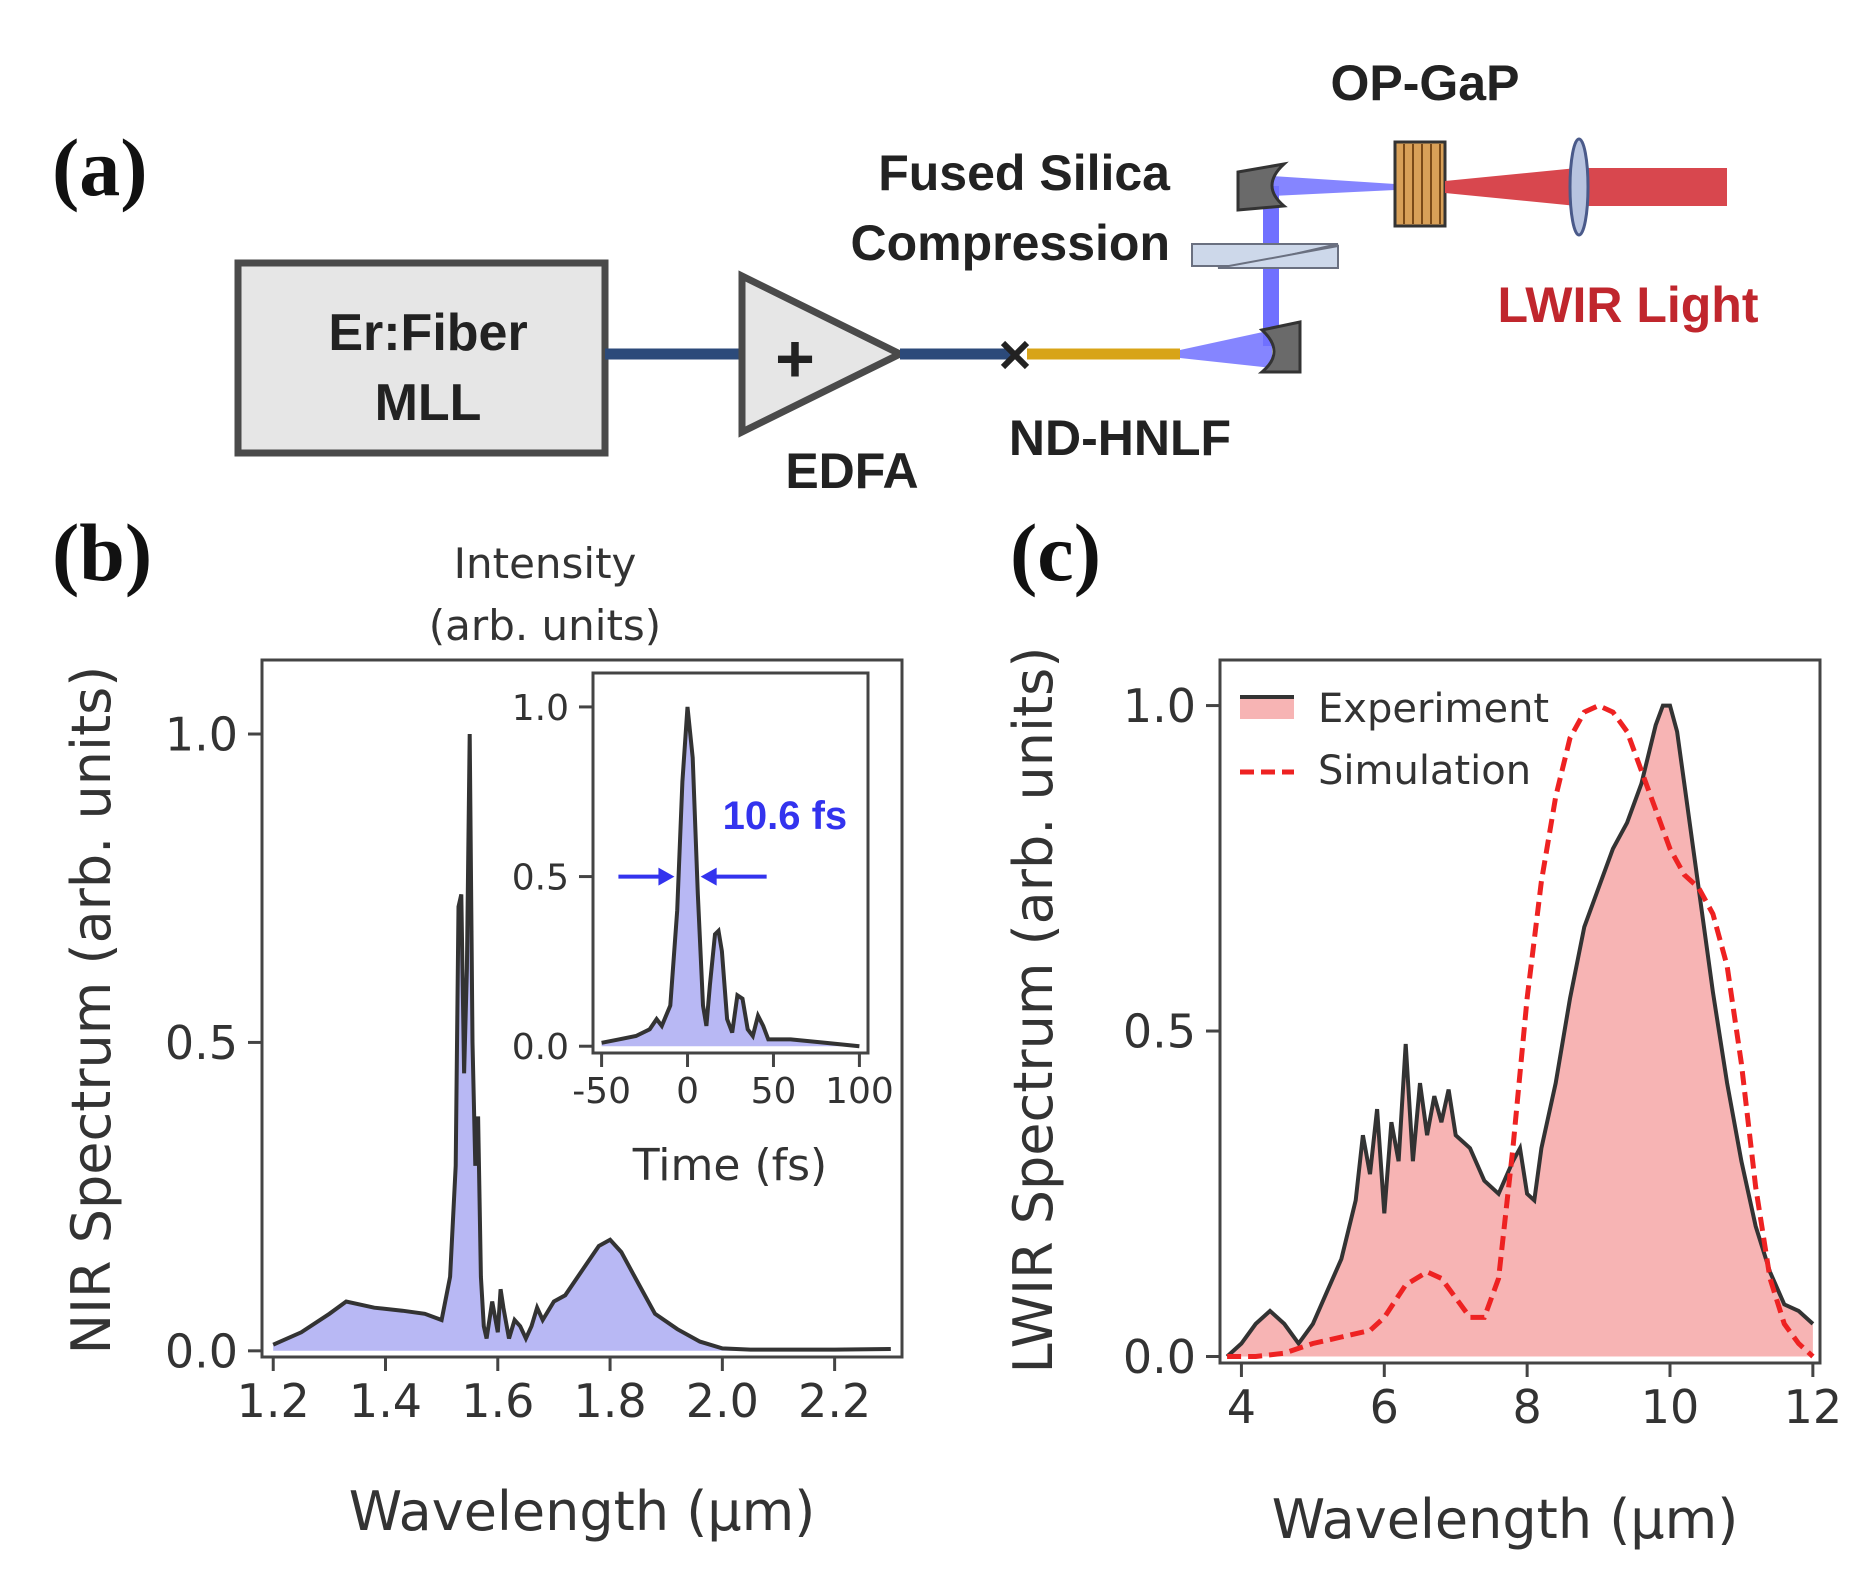 This screenshot has height=1581, width=1875. Describe the element at coordinates (427, 333) in the screenshot. I see `laser-label-line1: Er:Fiber` at that location.